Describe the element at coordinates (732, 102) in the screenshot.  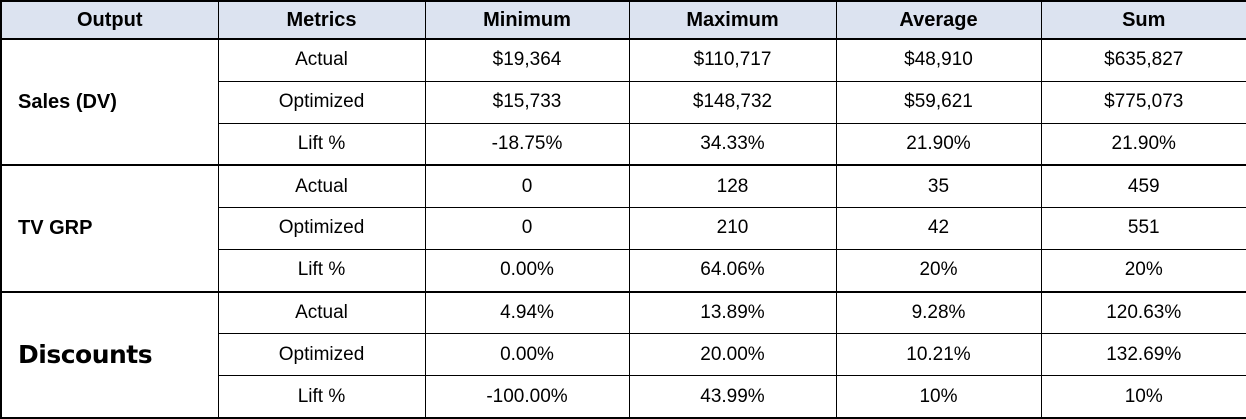
I see `value-cell-maximum: $148,732` at that location.